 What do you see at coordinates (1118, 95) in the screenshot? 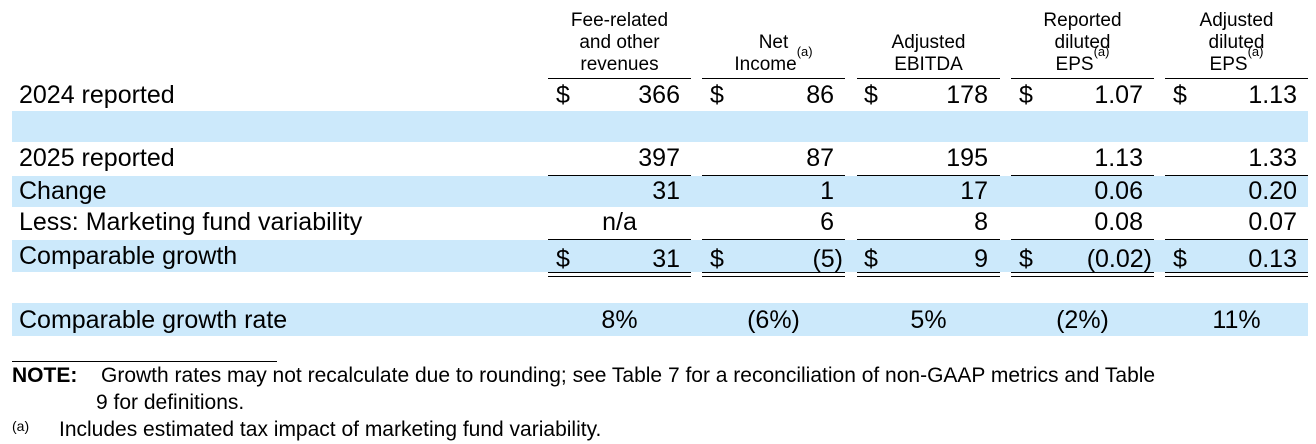
I see `value-reported-eps-2024: 1.07` at bounding box center [1118, 95].